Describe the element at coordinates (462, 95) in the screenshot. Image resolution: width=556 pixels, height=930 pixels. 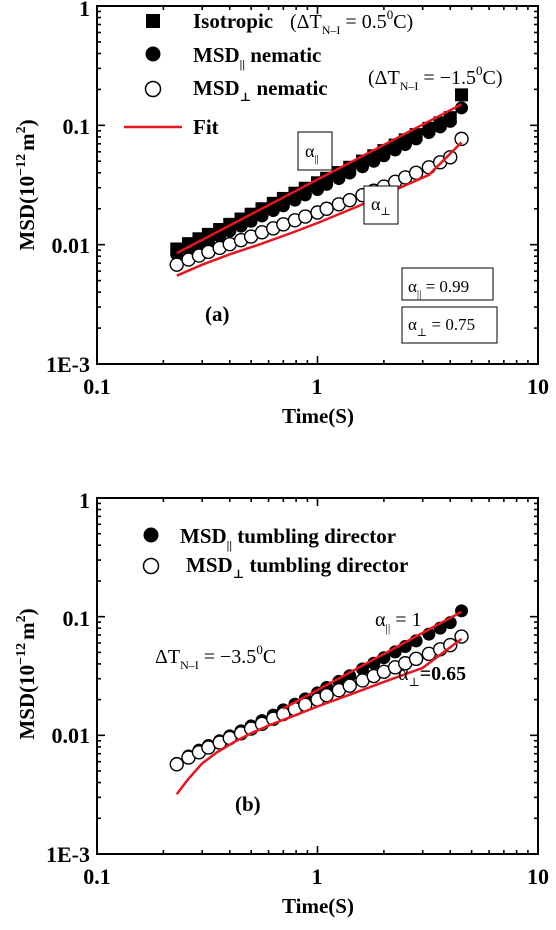
I see `data-point-square` at that location.